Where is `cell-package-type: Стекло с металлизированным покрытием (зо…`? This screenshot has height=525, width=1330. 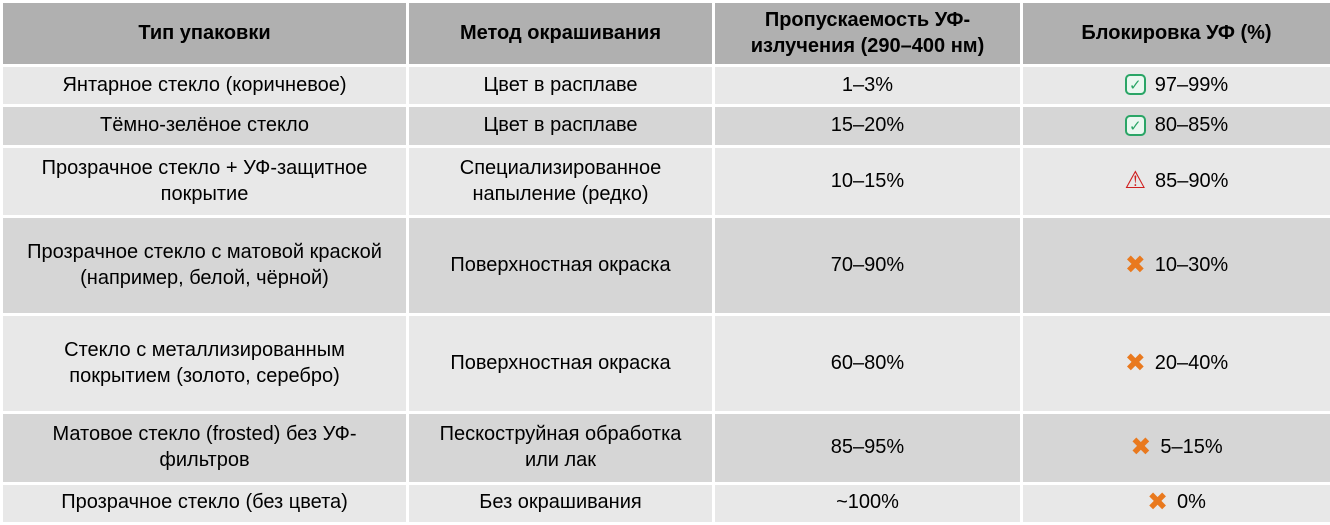 cell-package-type: Стекло с металлизированным покрытием (зо… is located at coordinates (204, 364).